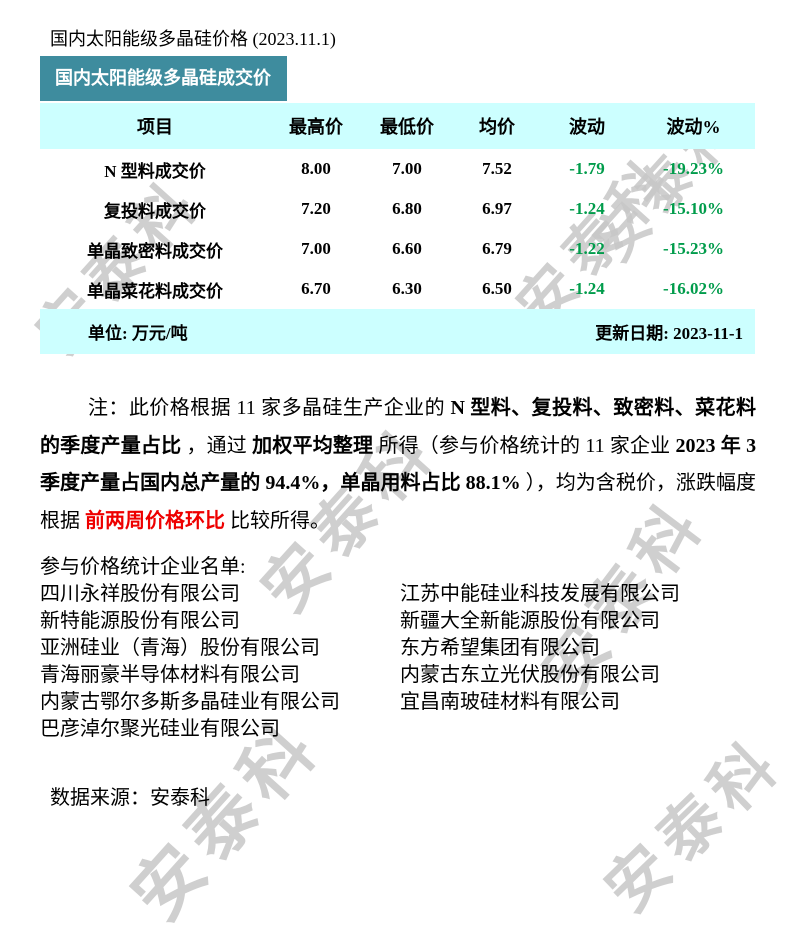 The height and width of the screenshot is (939, 794). Describe the element at coordinates (269, 408) in the screenshot. I see `note-segment: 注：此价格根据 11 家多晶硅生产企业的` at that location.